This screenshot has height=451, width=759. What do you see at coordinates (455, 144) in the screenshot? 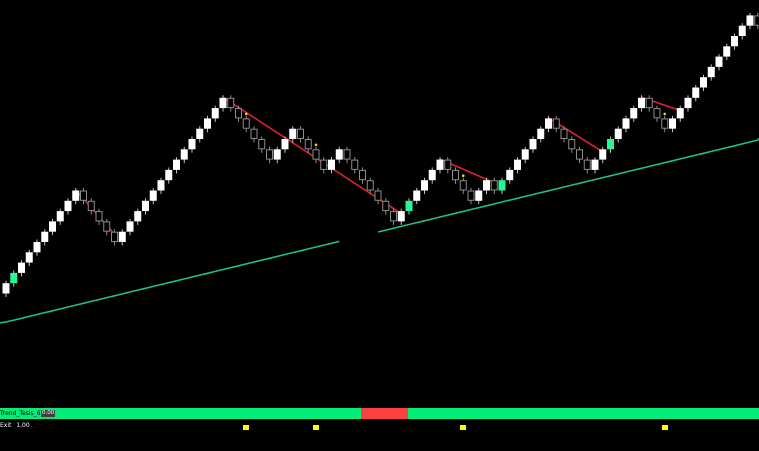
I see `entry-dots-layer` at bounding box center [455, 144].